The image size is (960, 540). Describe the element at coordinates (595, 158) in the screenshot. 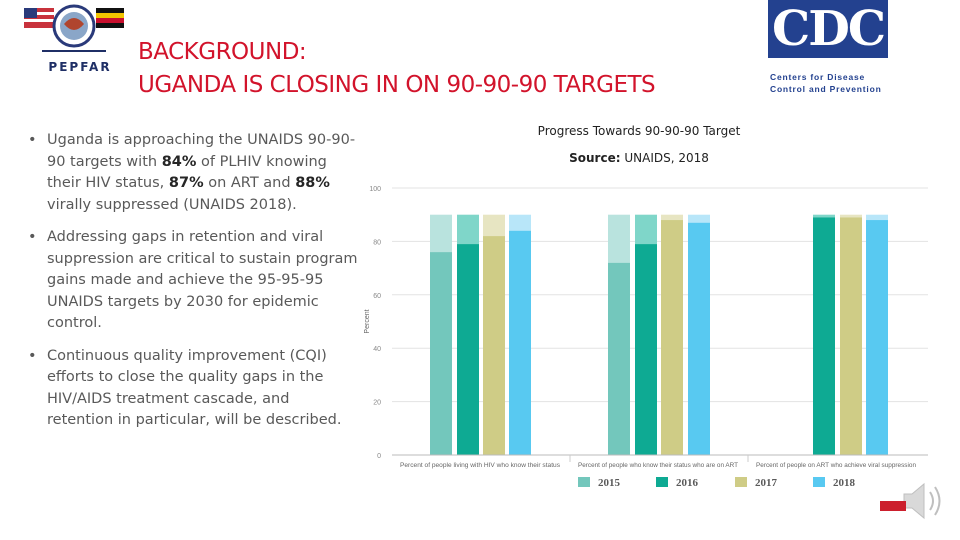

I see `chart-source-label: Source:` at that location.